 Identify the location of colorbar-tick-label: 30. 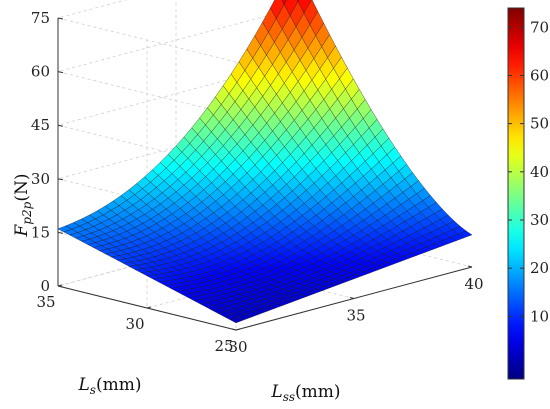
(539, 220).